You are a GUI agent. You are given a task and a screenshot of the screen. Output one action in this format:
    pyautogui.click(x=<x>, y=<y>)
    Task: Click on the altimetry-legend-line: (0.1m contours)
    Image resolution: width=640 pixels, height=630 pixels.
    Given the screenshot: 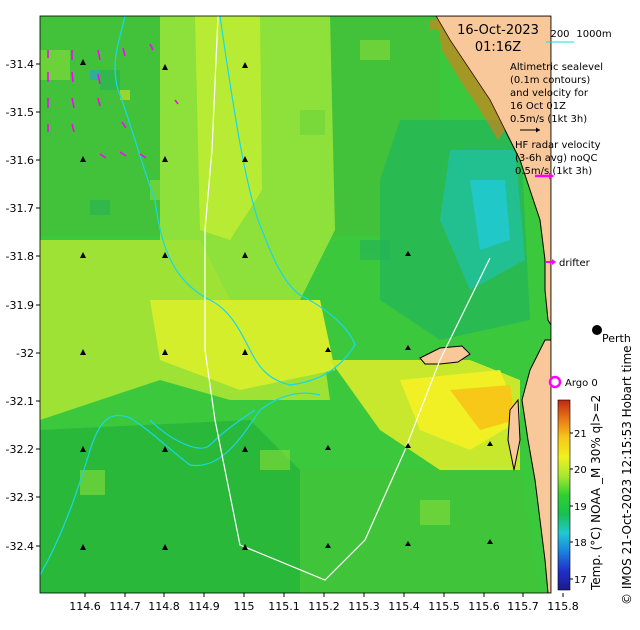 What is the action you would take?
    pyautogui.click(x=550, y=80)
    